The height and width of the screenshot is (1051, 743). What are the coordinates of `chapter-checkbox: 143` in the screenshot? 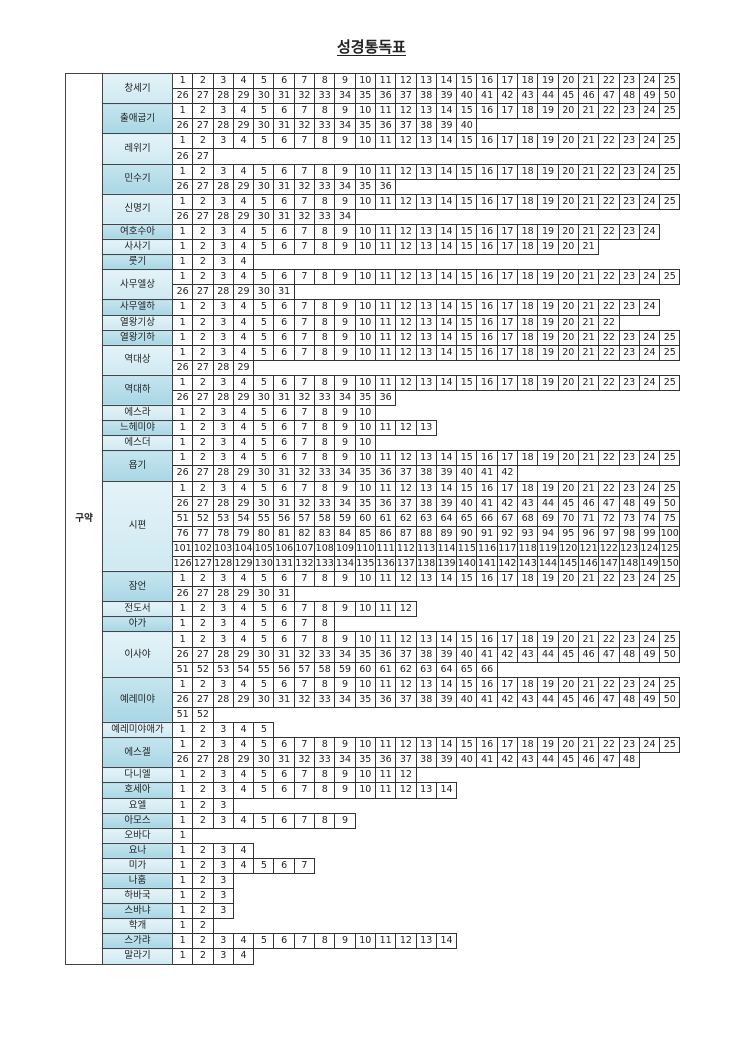 It's located at (528, 564).